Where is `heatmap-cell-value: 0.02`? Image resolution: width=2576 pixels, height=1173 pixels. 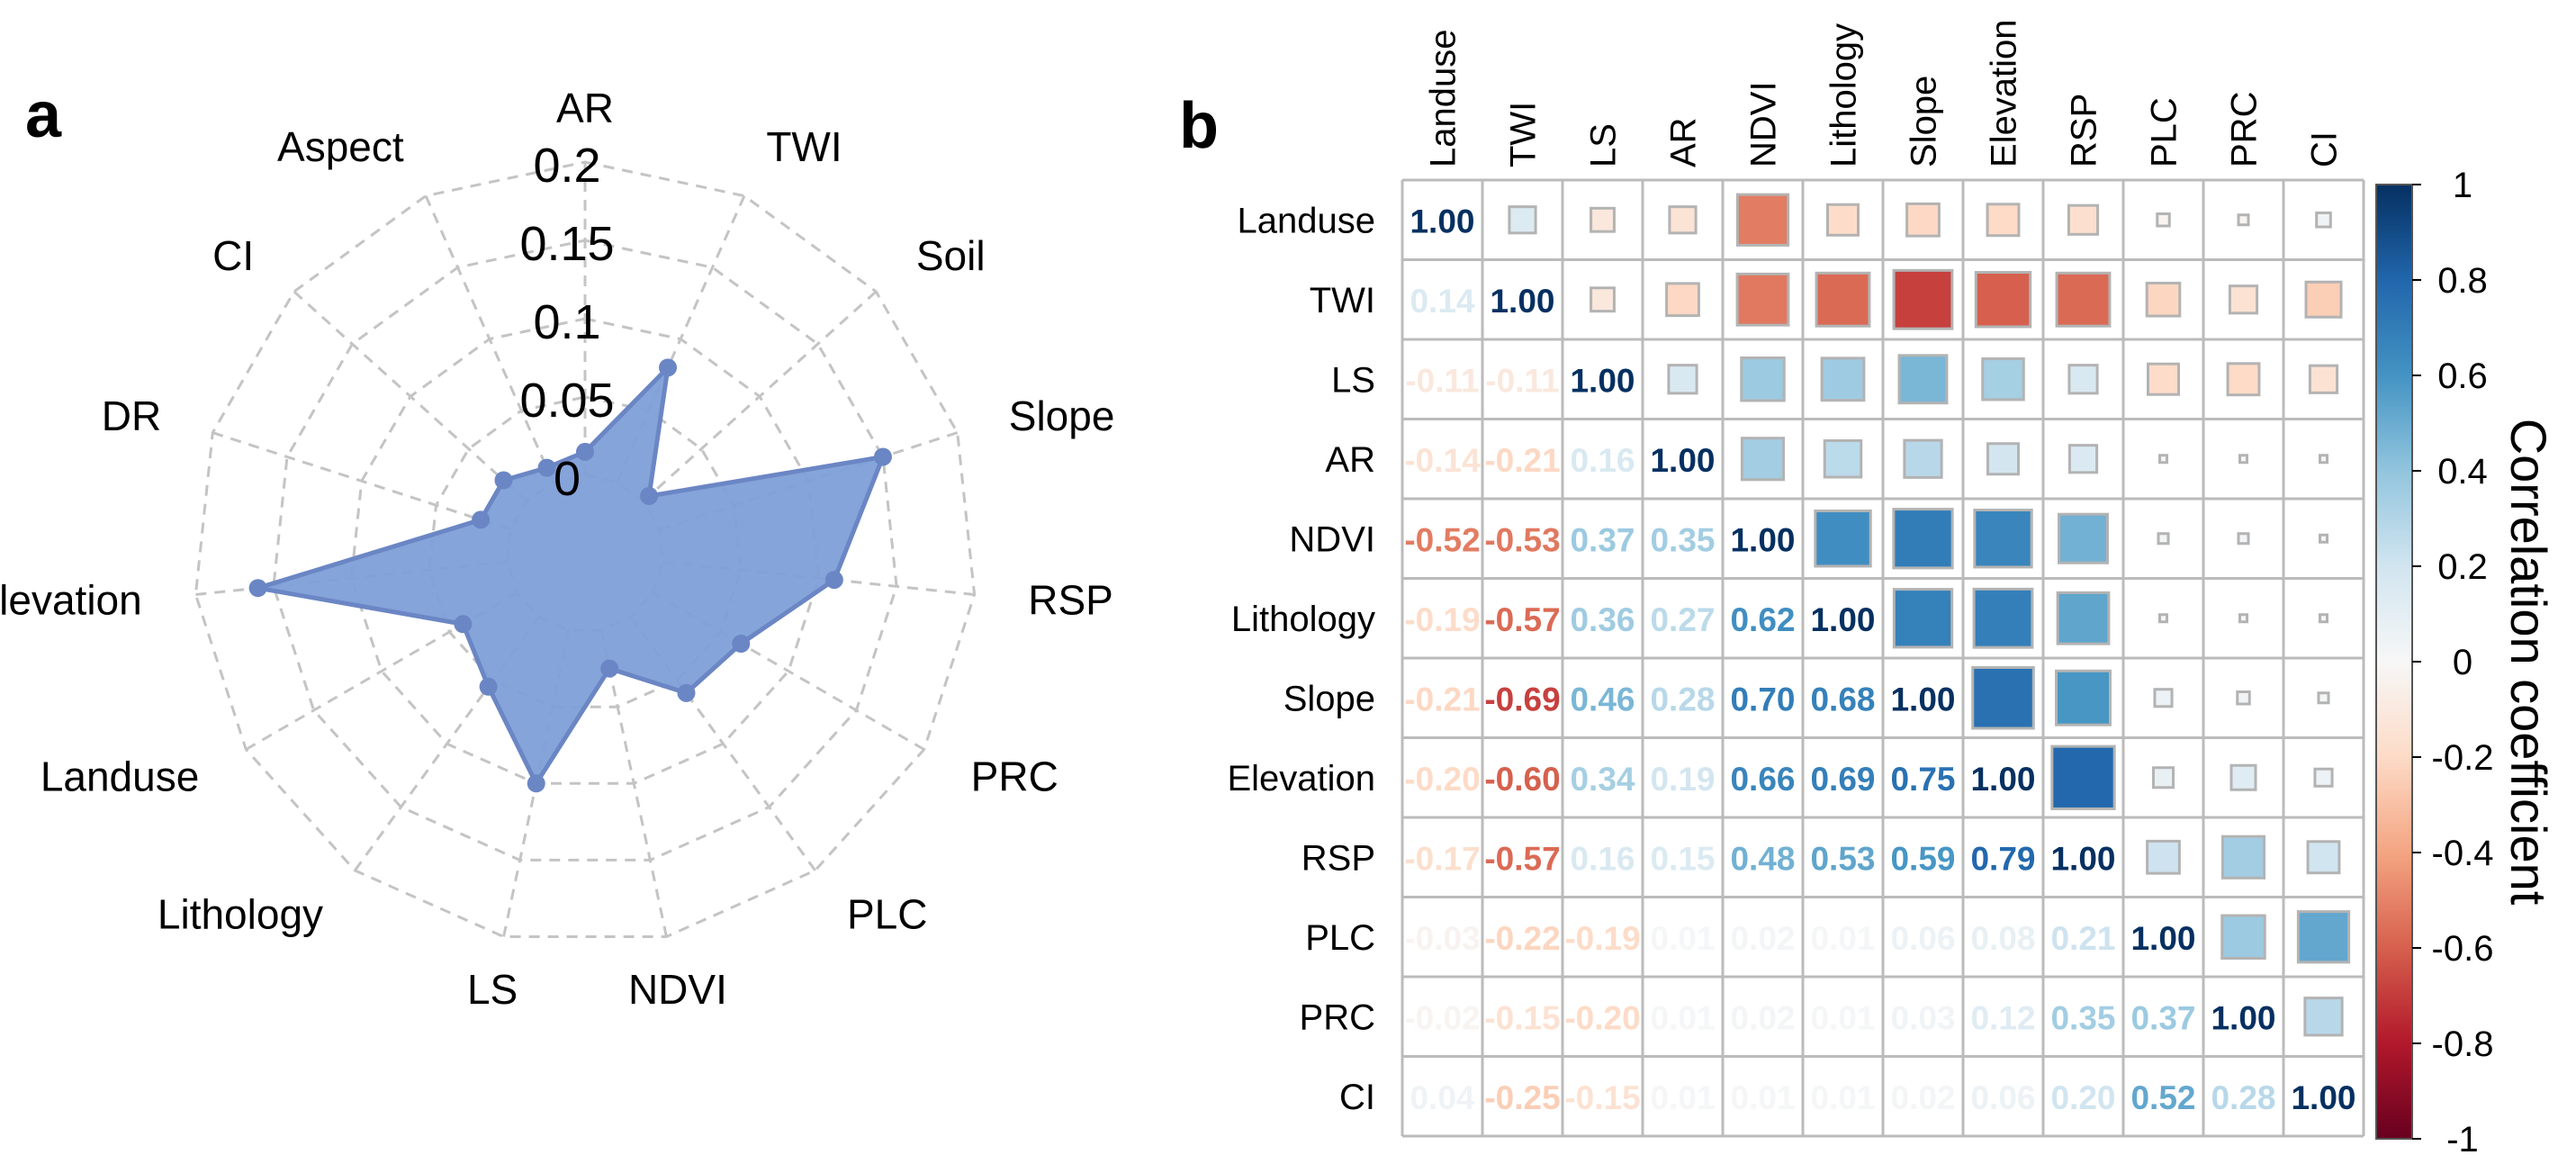
heatmap-cell-value: 0.02 is located at coordinates (1922, 1097).